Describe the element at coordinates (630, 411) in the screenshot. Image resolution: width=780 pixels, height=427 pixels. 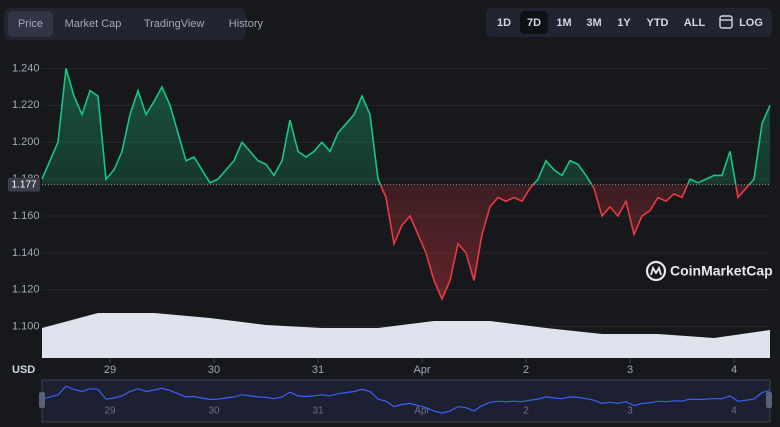
I see `navigator-tick-label: 3` at that location.